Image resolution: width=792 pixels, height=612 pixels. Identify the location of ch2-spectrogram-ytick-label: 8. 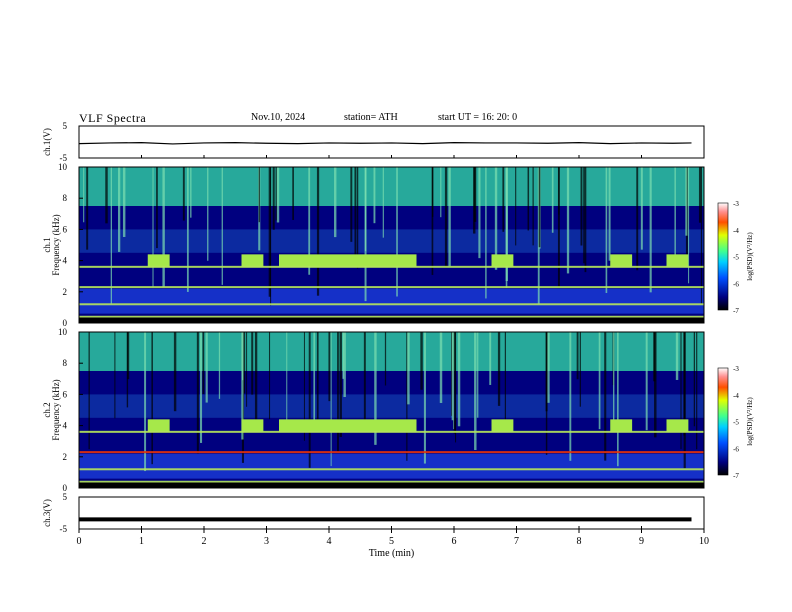
(65, 363).